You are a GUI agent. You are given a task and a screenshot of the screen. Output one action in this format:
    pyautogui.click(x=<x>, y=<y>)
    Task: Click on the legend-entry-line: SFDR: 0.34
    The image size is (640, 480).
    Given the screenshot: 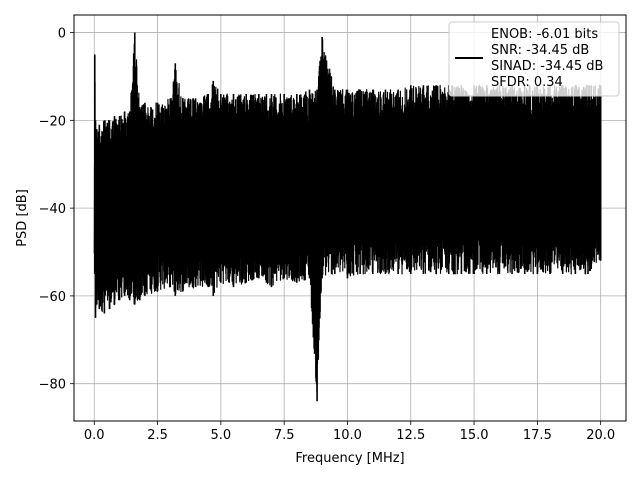 What is the action you would take?
    pyautogui.click(x=527, y=82)
    